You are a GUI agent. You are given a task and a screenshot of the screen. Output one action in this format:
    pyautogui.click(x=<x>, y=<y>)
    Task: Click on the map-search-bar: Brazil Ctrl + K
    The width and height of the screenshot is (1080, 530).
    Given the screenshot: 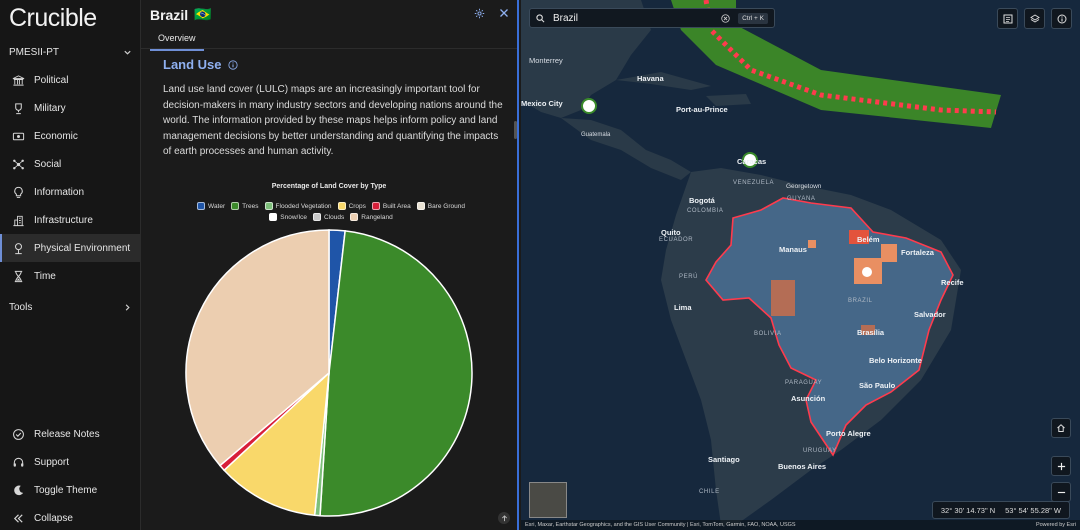 What is the action you would take?
    pyautogui.click(x=652, y=18)
    